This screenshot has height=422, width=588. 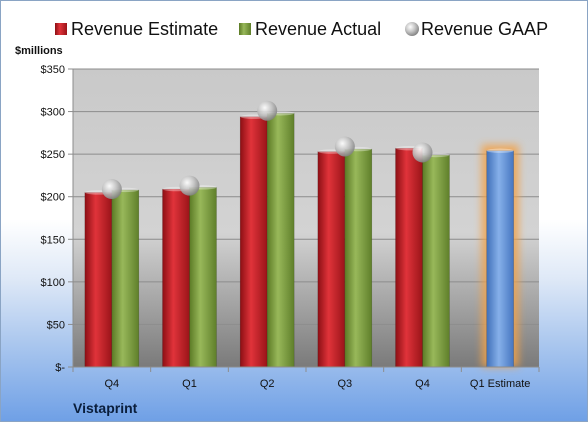 What do you see at coordinates (318, 29) in the screenshot?
I see `legend-label: Revenue Actual` at bounding box center [318, 29].